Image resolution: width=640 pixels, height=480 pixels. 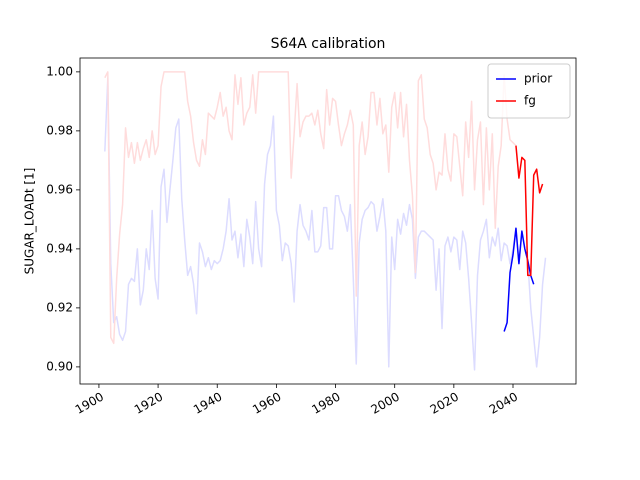 What do you see at coordinates (59, 307) in the screenshot?
I see `y-tick-label: 0.92` at bounding box center [59, 307].